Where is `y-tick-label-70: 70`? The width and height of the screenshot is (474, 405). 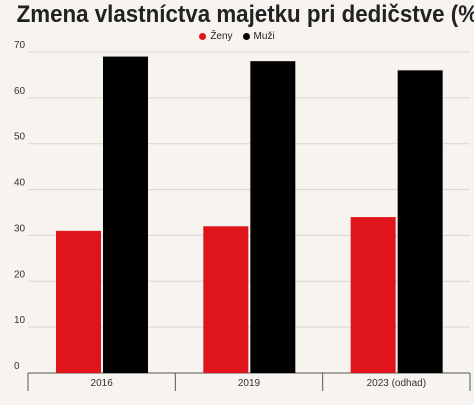 y-tick-label-70: 70 is located at coordinates (20, 45).